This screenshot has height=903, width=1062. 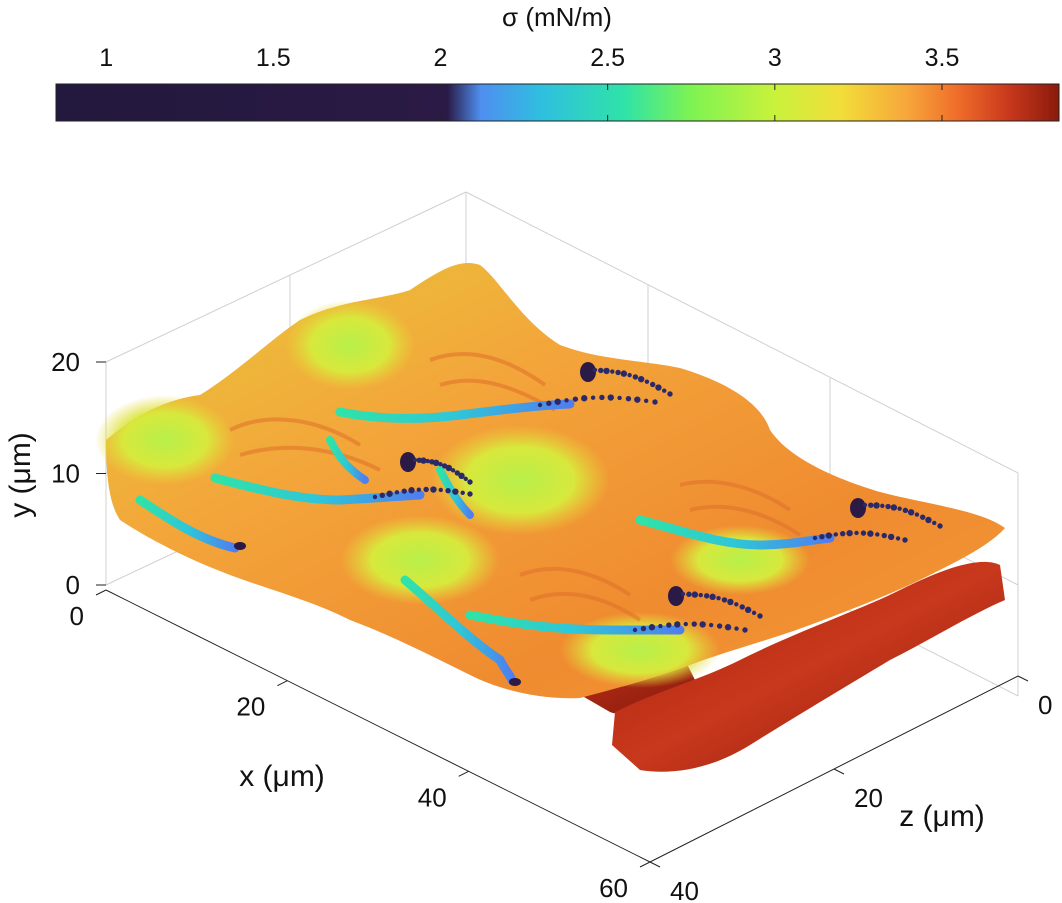 What do you see at coordinates (1045, 705) in the screenshot?
I see `z-tick-label: 0` at bounding box center [1045, 705].